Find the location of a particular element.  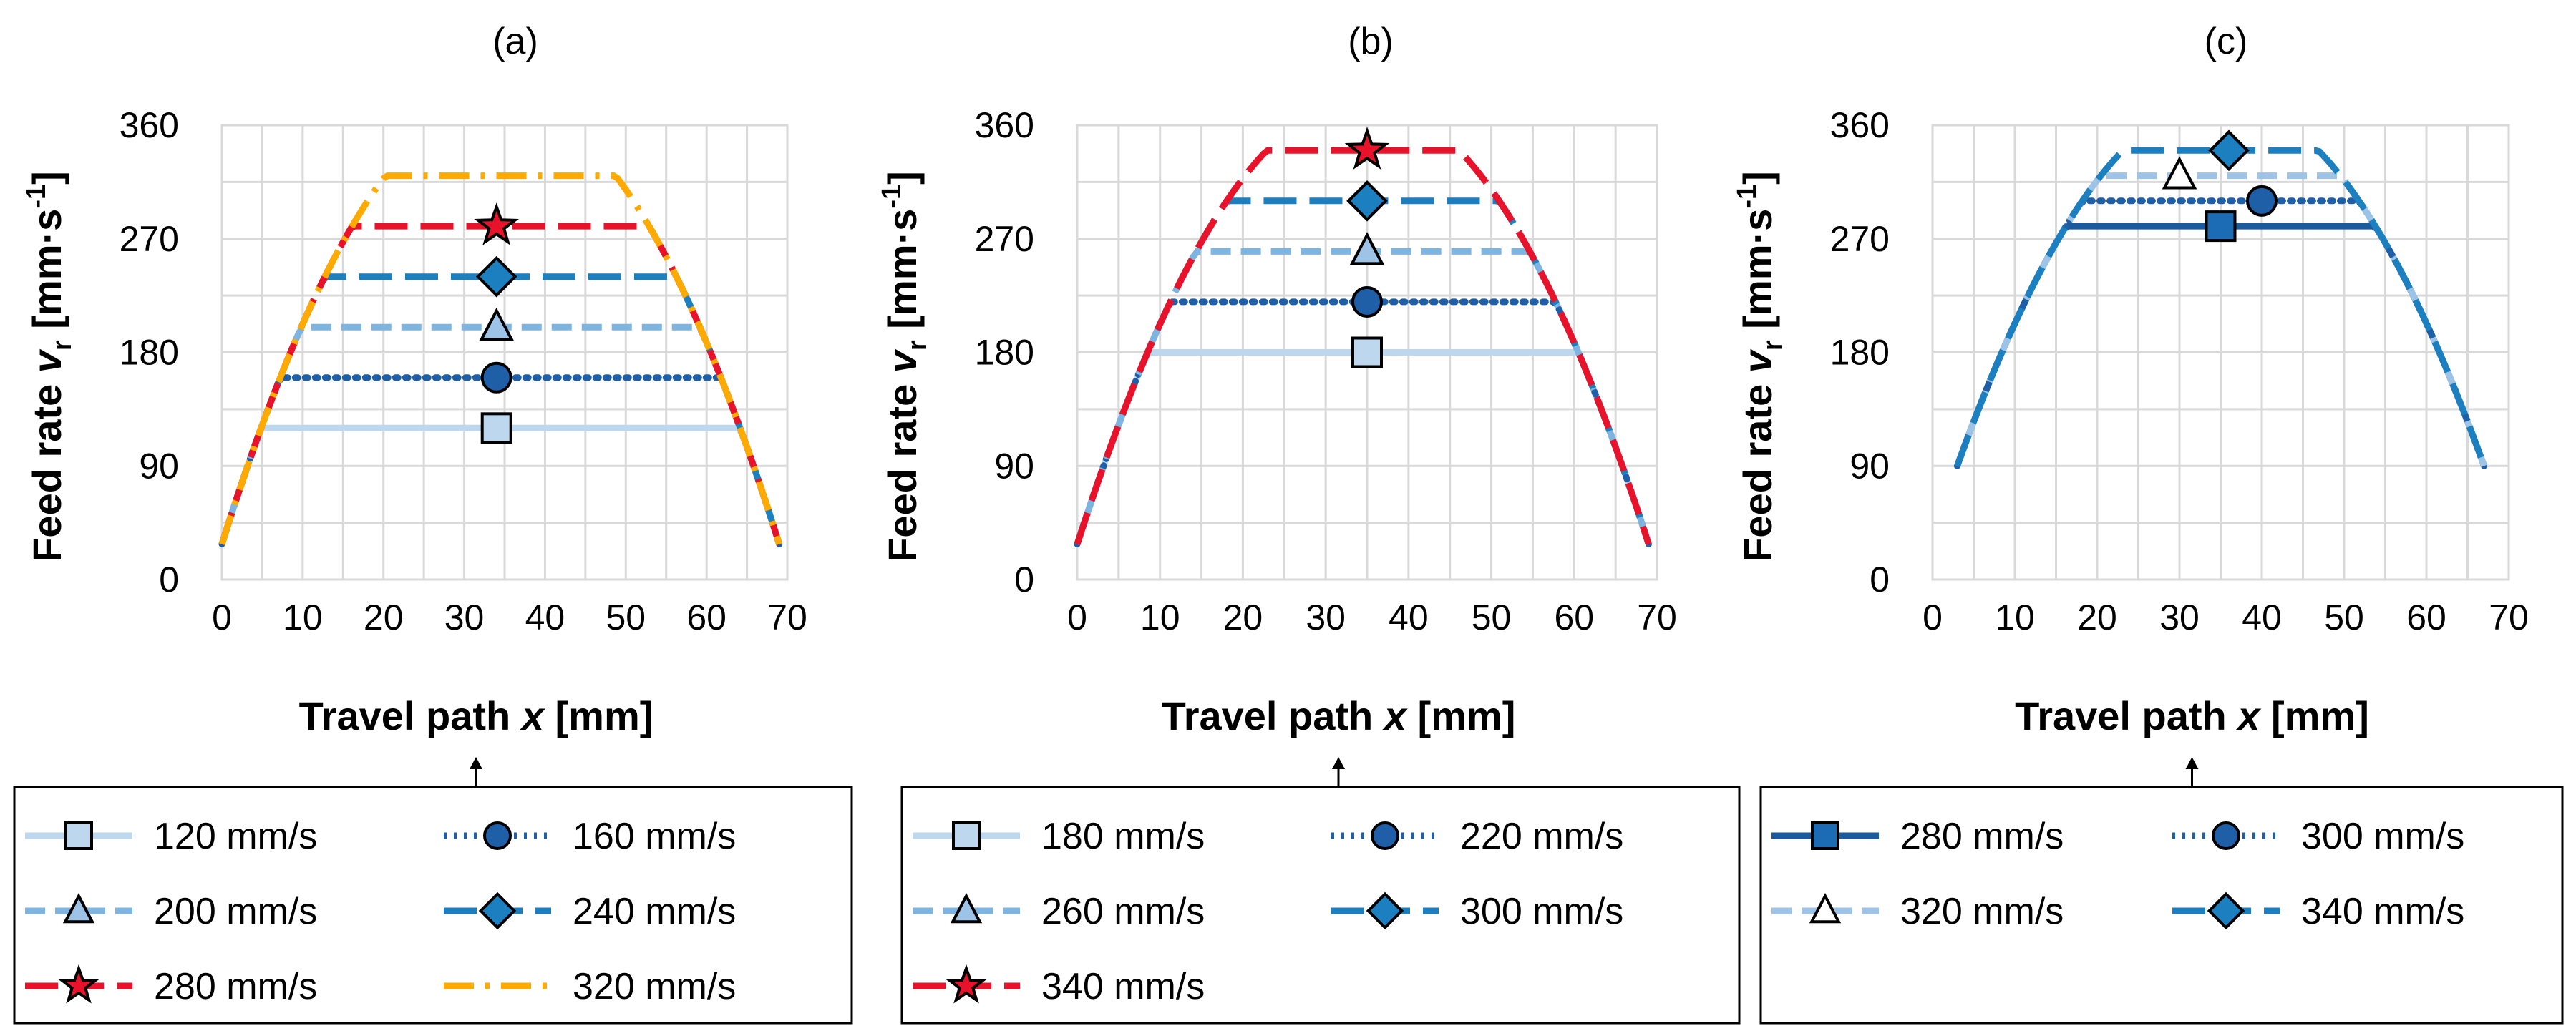

legend-label: 240 mm/s is located at coordinates (654, 912).